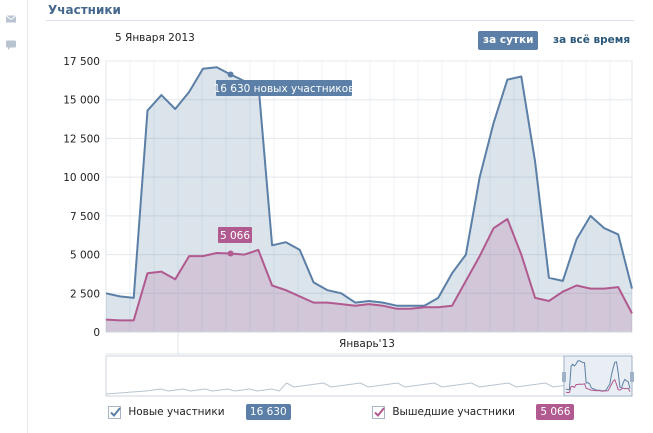  I want to click on x-axis: Январь'13, so click(369, 343).